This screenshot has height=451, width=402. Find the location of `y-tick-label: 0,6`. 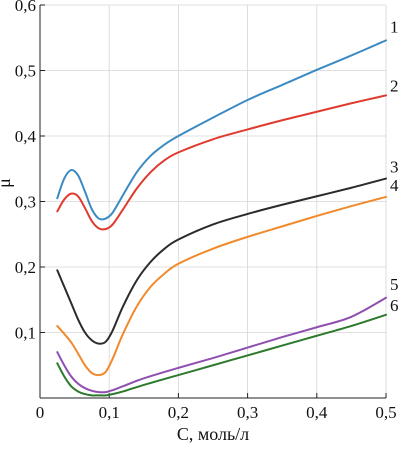

y-tick-label: 0,6 is located at coordinates (25, 7).